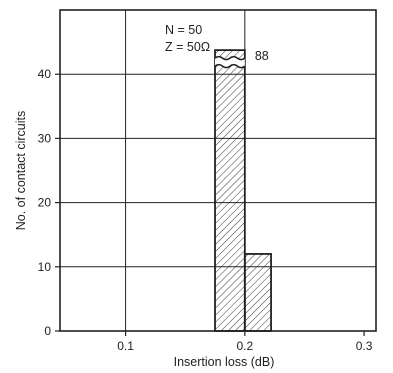 The image size is (393, 373). Describe the element at coordinates (183, 30) in the screenshot. I see `annotation-n: N = 50` at that location.